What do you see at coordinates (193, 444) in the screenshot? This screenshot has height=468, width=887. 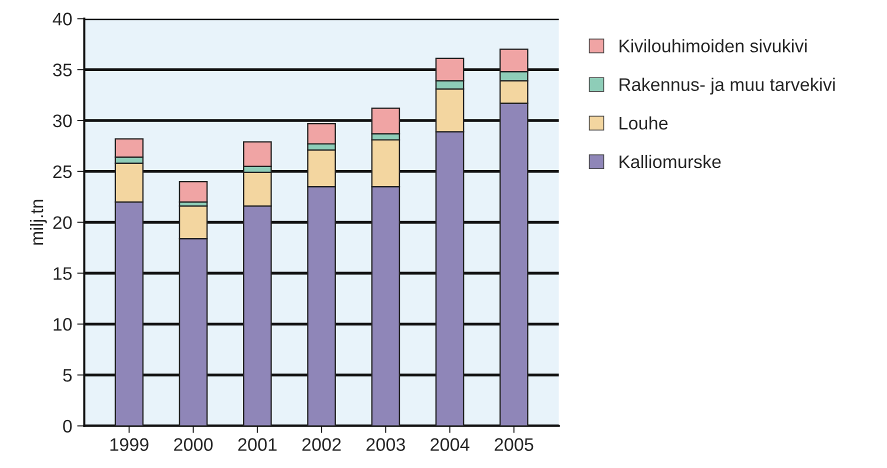 I see `x-tick-label: 2000` at bounding box center [193, 444].